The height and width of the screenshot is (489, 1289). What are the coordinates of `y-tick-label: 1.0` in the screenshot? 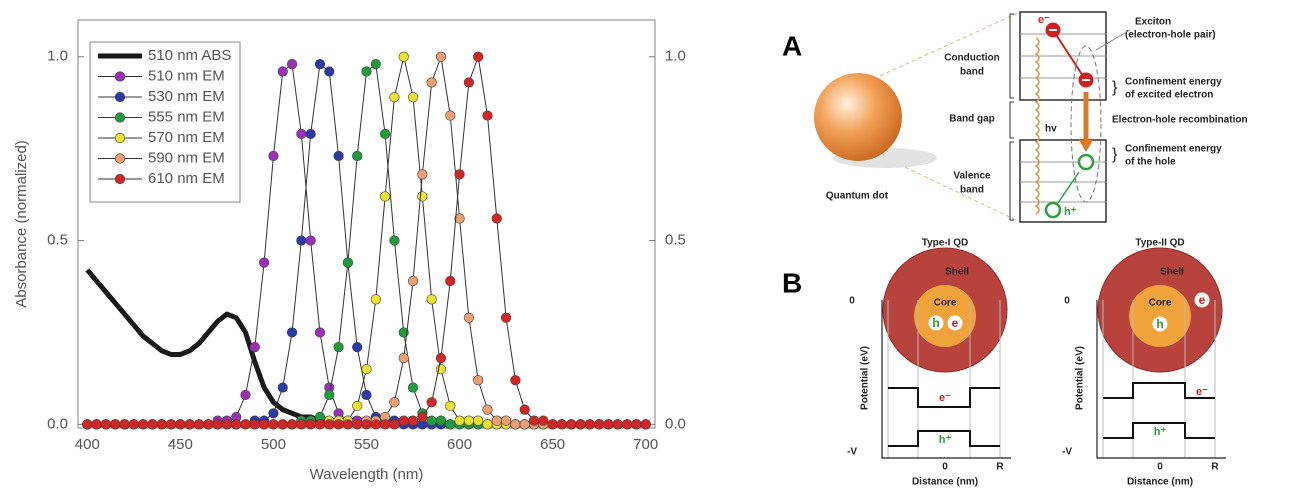 It's located at (57, 56).